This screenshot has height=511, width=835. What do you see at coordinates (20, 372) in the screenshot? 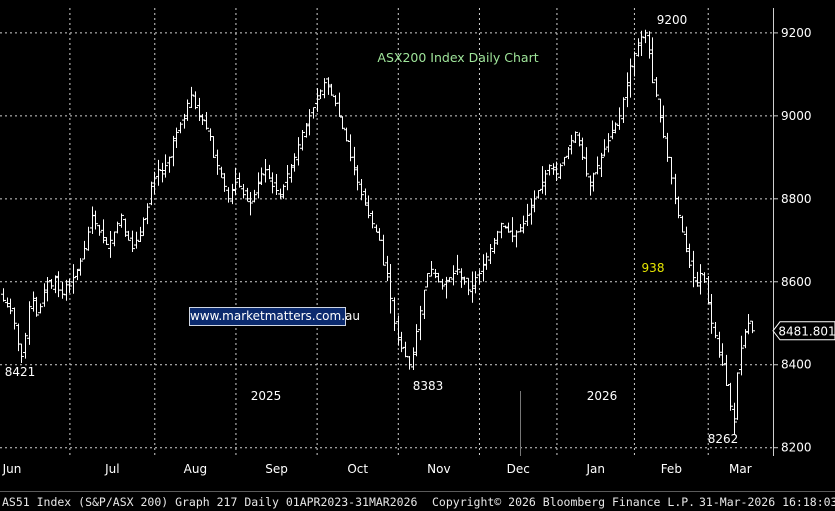
I see `annotation-label: 8421` at bounding box center [20, 372].